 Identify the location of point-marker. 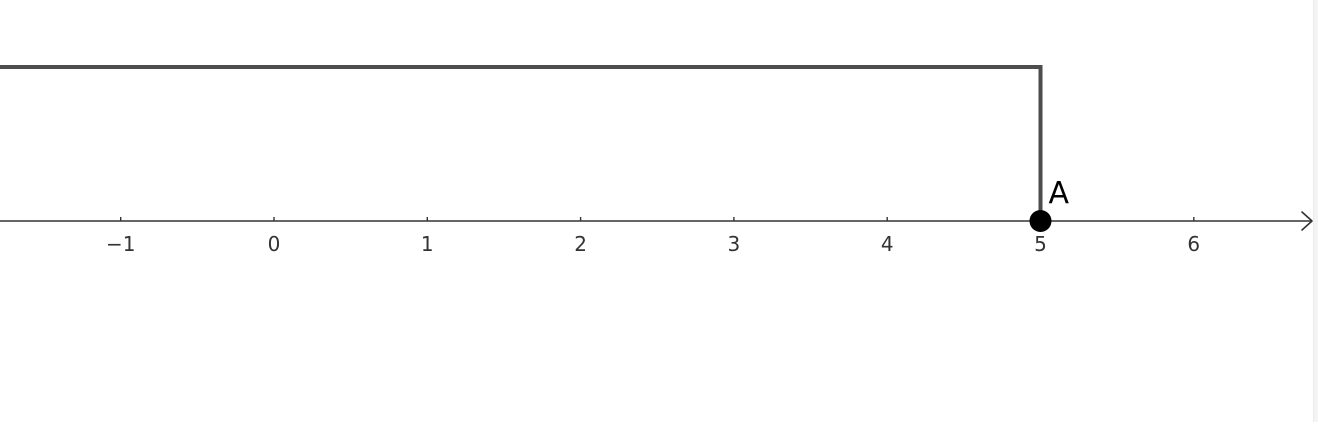
(1041, 221).